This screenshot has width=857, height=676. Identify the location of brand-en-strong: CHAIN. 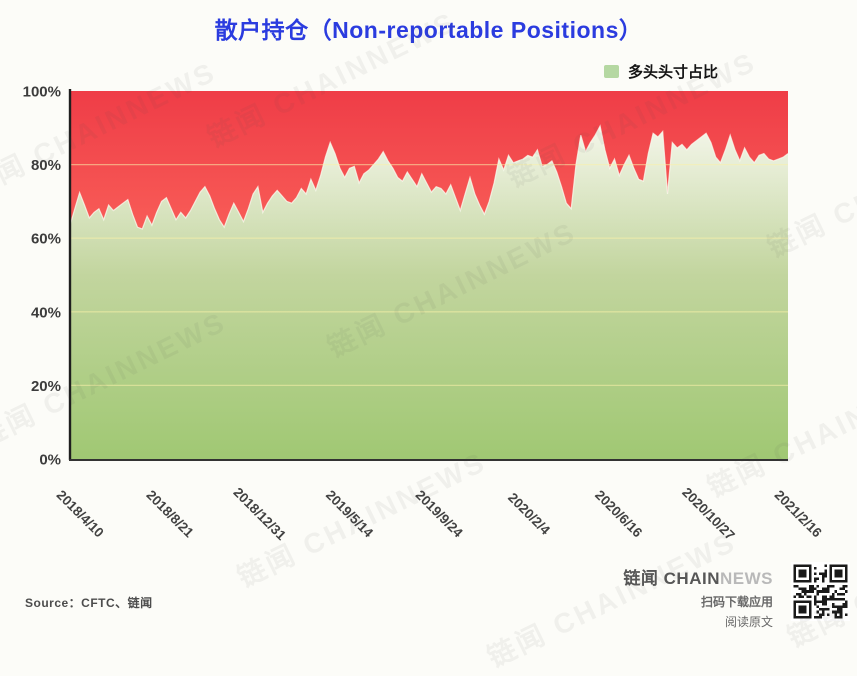
(691, 578).